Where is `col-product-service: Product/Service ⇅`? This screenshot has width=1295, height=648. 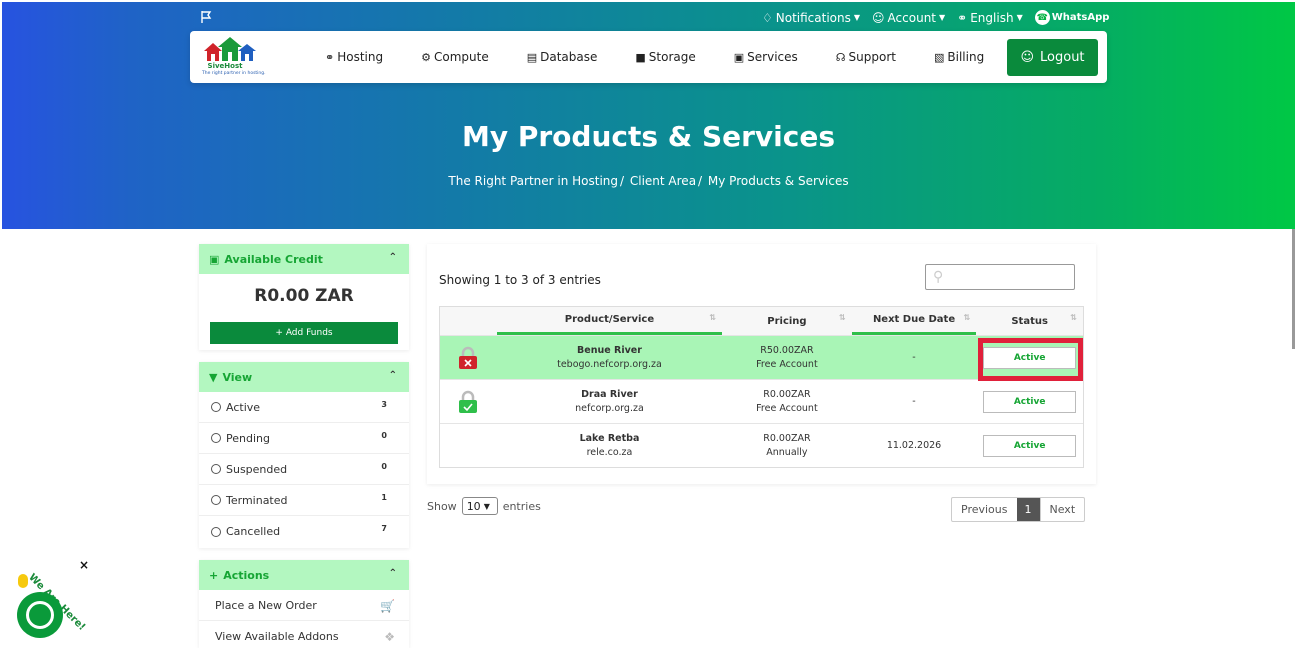 col-product-service: Product/Service ⇅ is located at coordinates (609, 321).